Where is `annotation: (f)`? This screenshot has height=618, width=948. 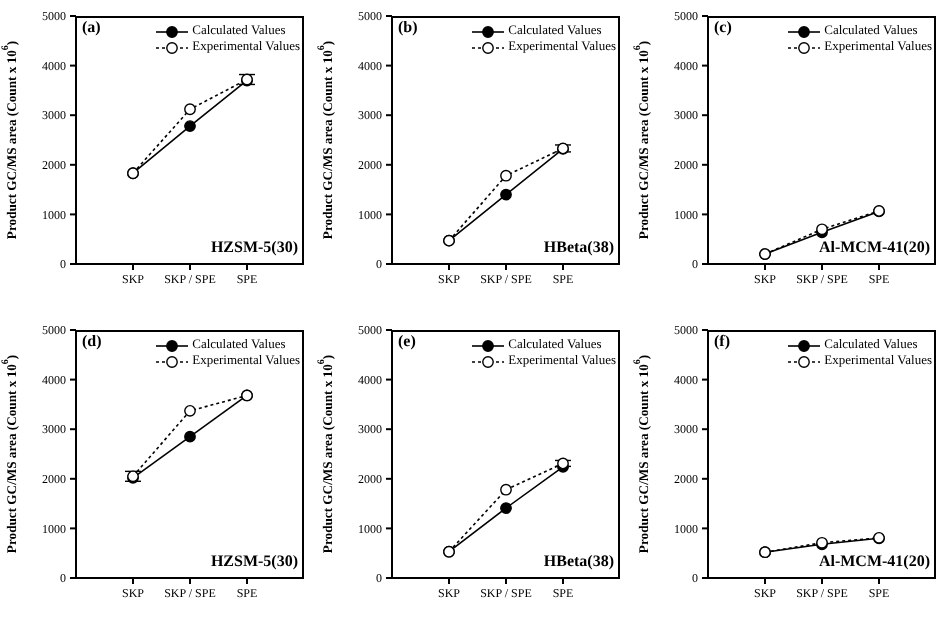
annotation: (f) is located at coordinates (722, 340).